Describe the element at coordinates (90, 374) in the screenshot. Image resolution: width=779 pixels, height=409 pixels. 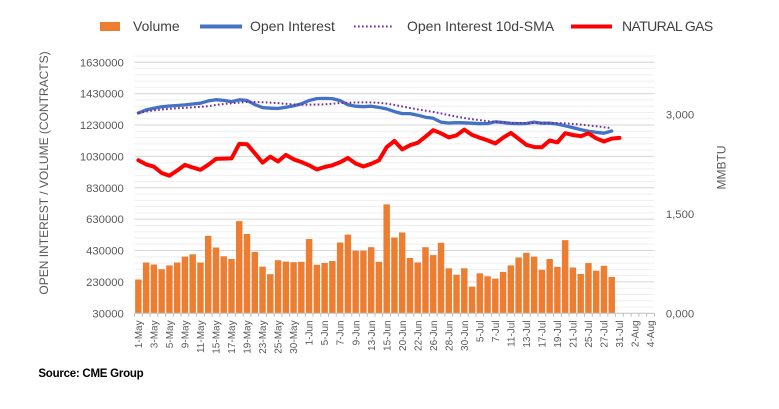
I see `svg-text: Source: CME Group` at that location.